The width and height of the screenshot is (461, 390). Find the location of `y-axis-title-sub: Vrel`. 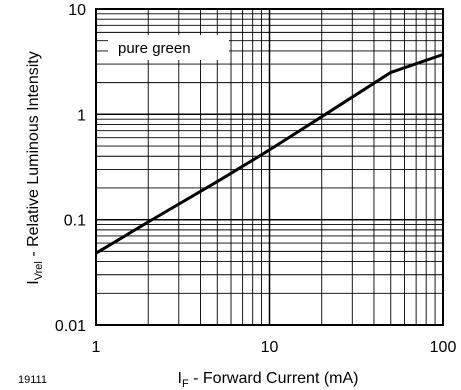

y-axis-title-sub: Vrel is located at coordinates (39, 270).